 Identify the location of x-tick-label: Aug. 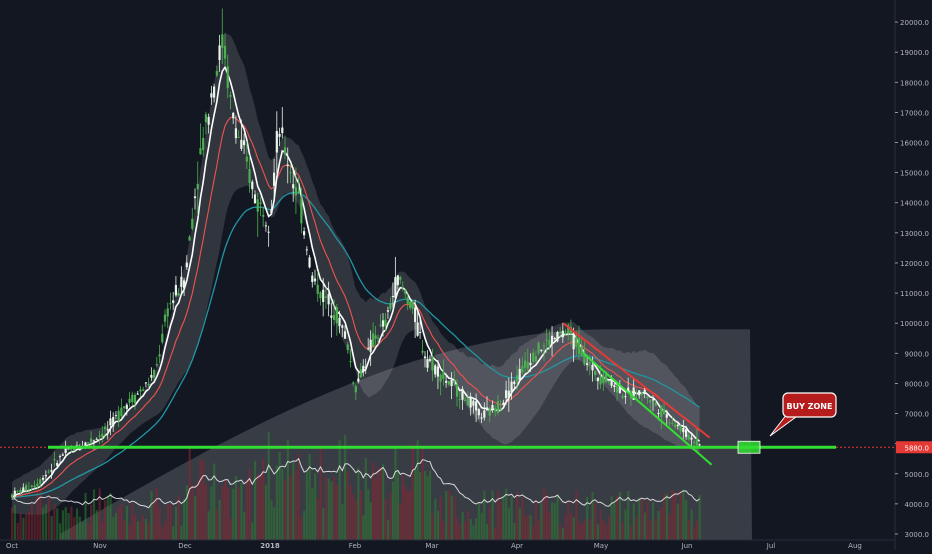
(855, 546).